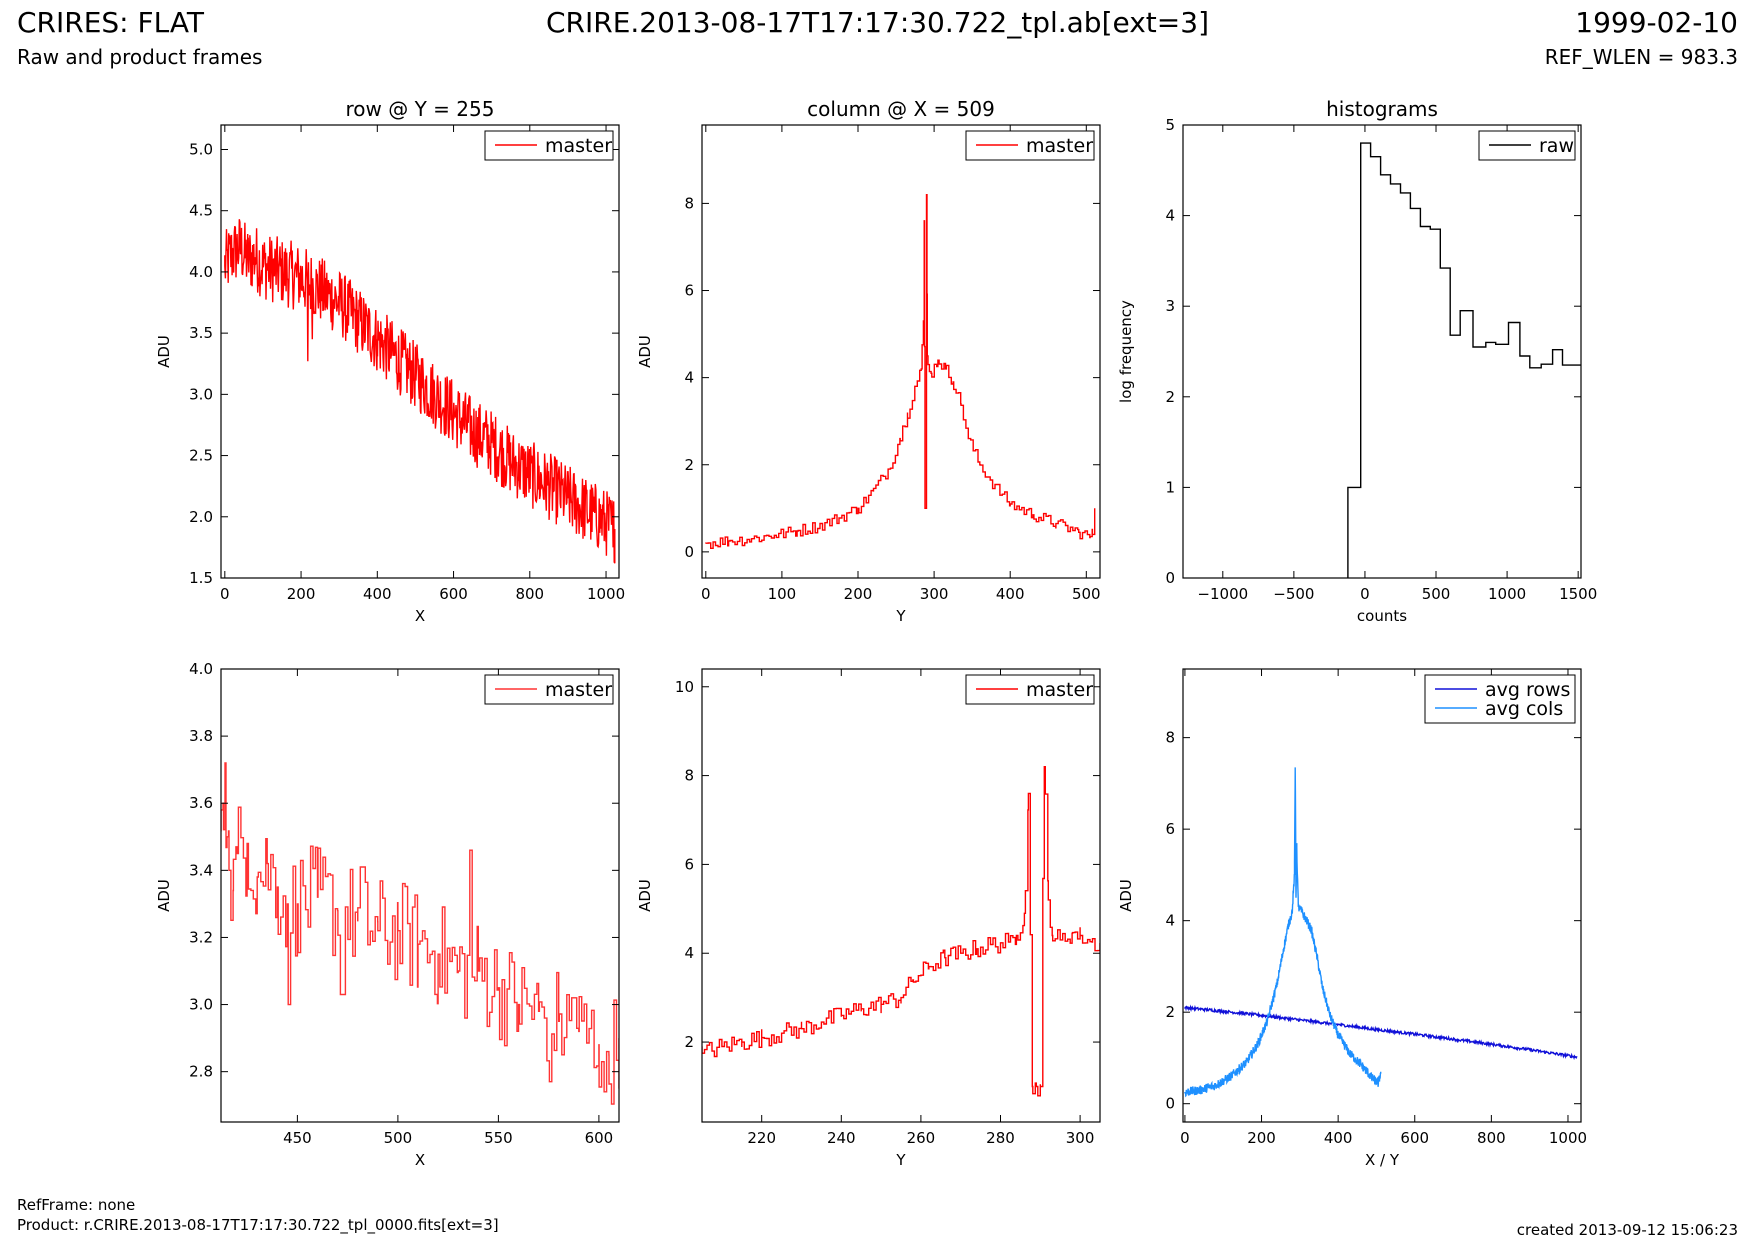 The width and height of the screenshot is (1755, 1245). What do you see at coordinates (1627, 1230) in the screenshot?
I see `footer-created: created 2013-09-12 15:06:23` at bounding box center [1627, 1230].